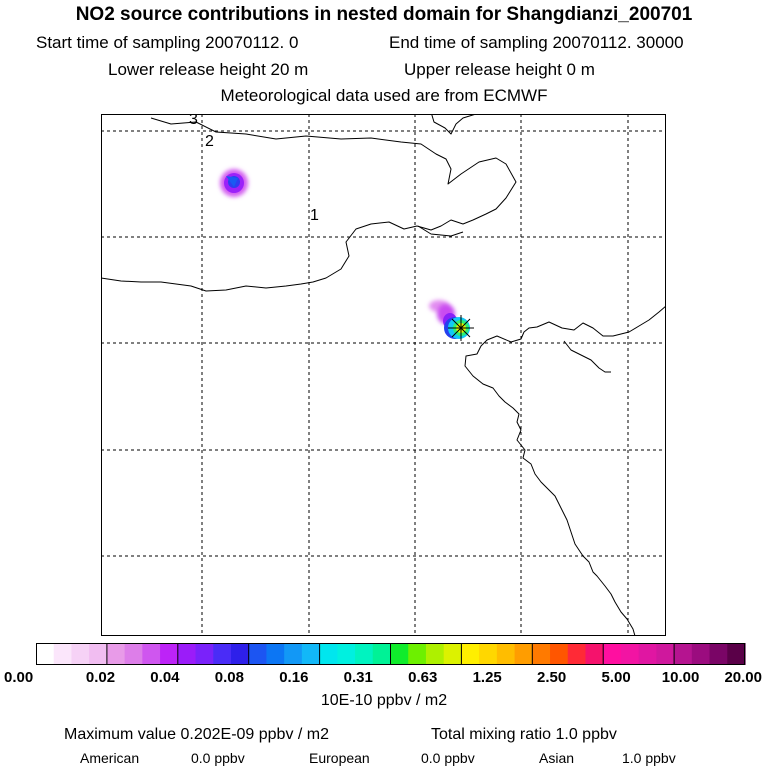 This screenshot has width=768, height=768. Describe the element at coordinates (197, 734) in the screenshot. I see `max-value-text: Maximum value 0.202E-09 ppbv / m2` at that location.